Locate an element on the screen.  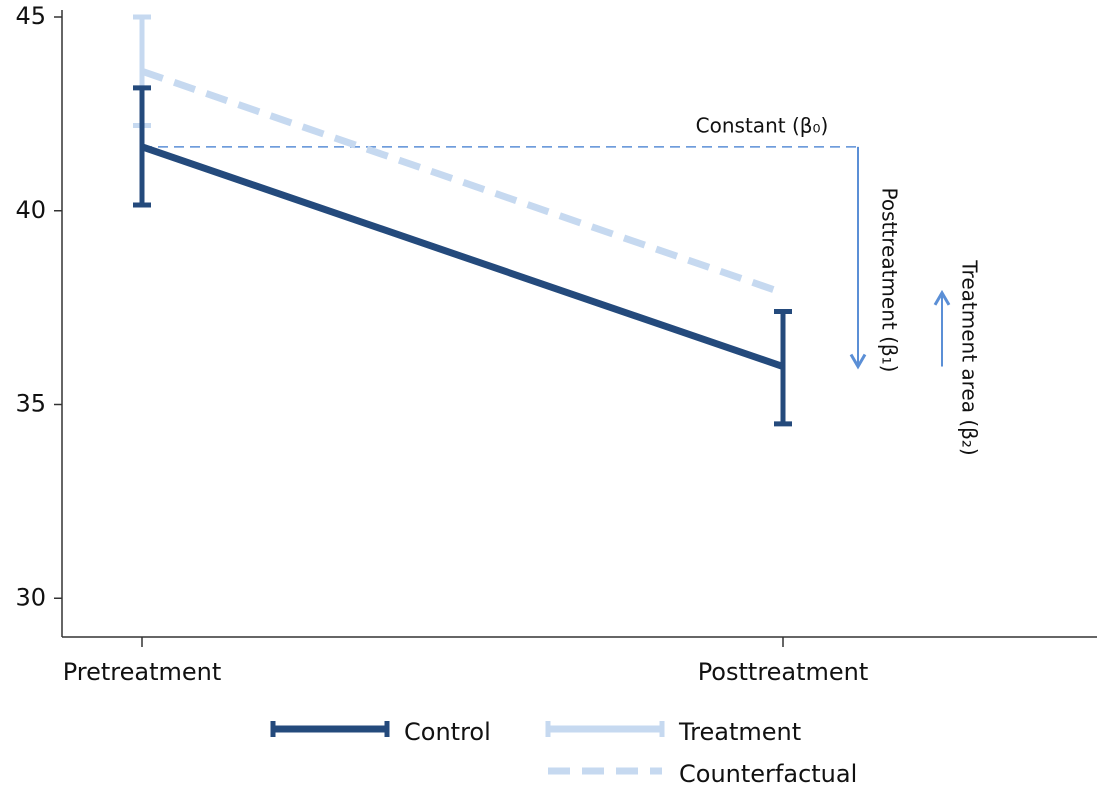
treatment-area-label: Treatment area (β₂) is located at coordinates (970, 357).